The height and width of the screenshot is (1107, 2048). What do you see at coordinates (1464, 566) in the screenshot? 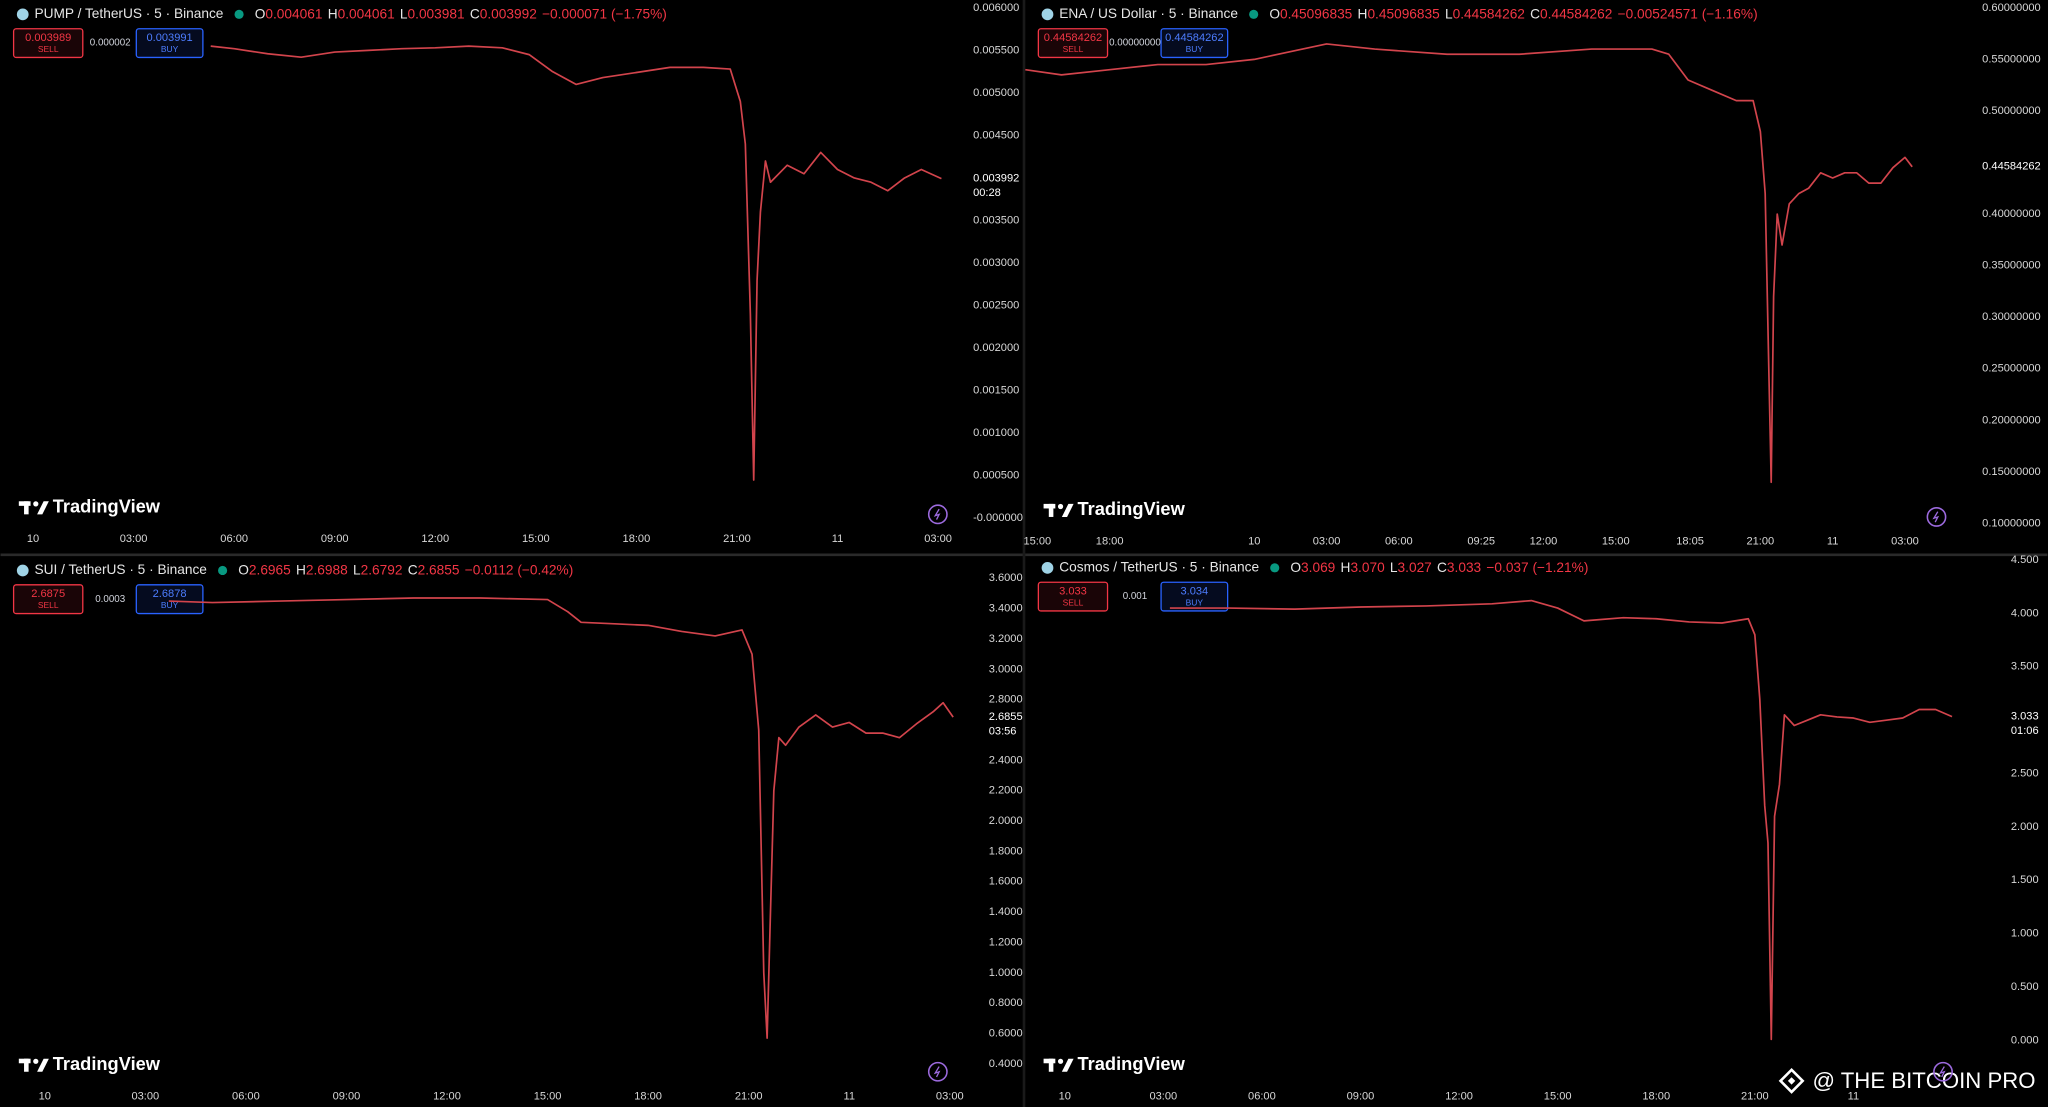
I see `ohlc-value: 3.033` at bounding box center [1464, 566].